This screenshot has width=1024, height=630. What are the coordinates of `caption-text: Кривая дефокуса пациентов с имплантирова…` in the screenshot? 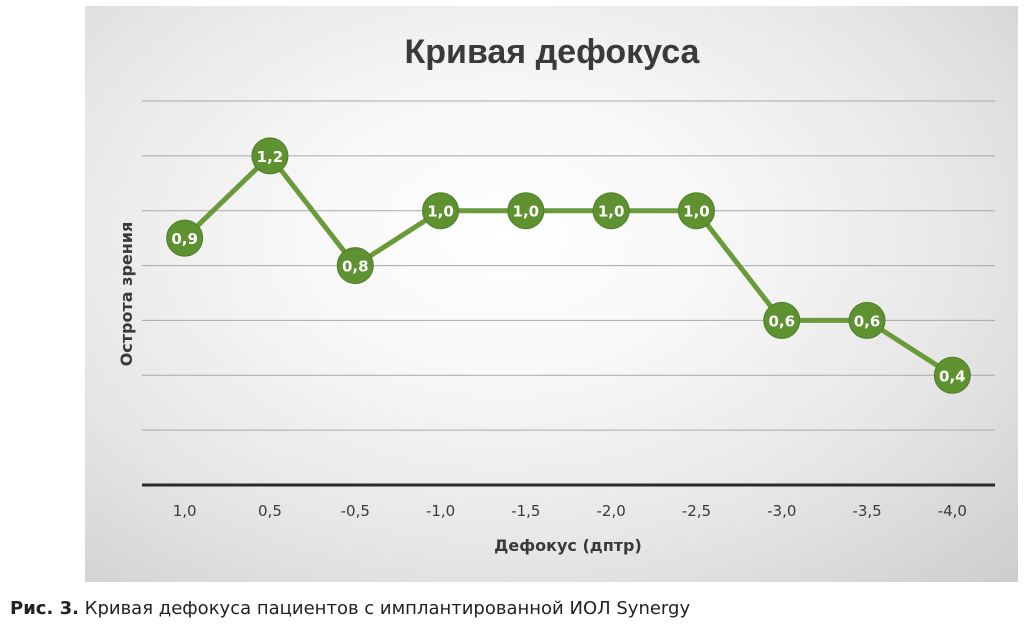 It's located at (384, 608).